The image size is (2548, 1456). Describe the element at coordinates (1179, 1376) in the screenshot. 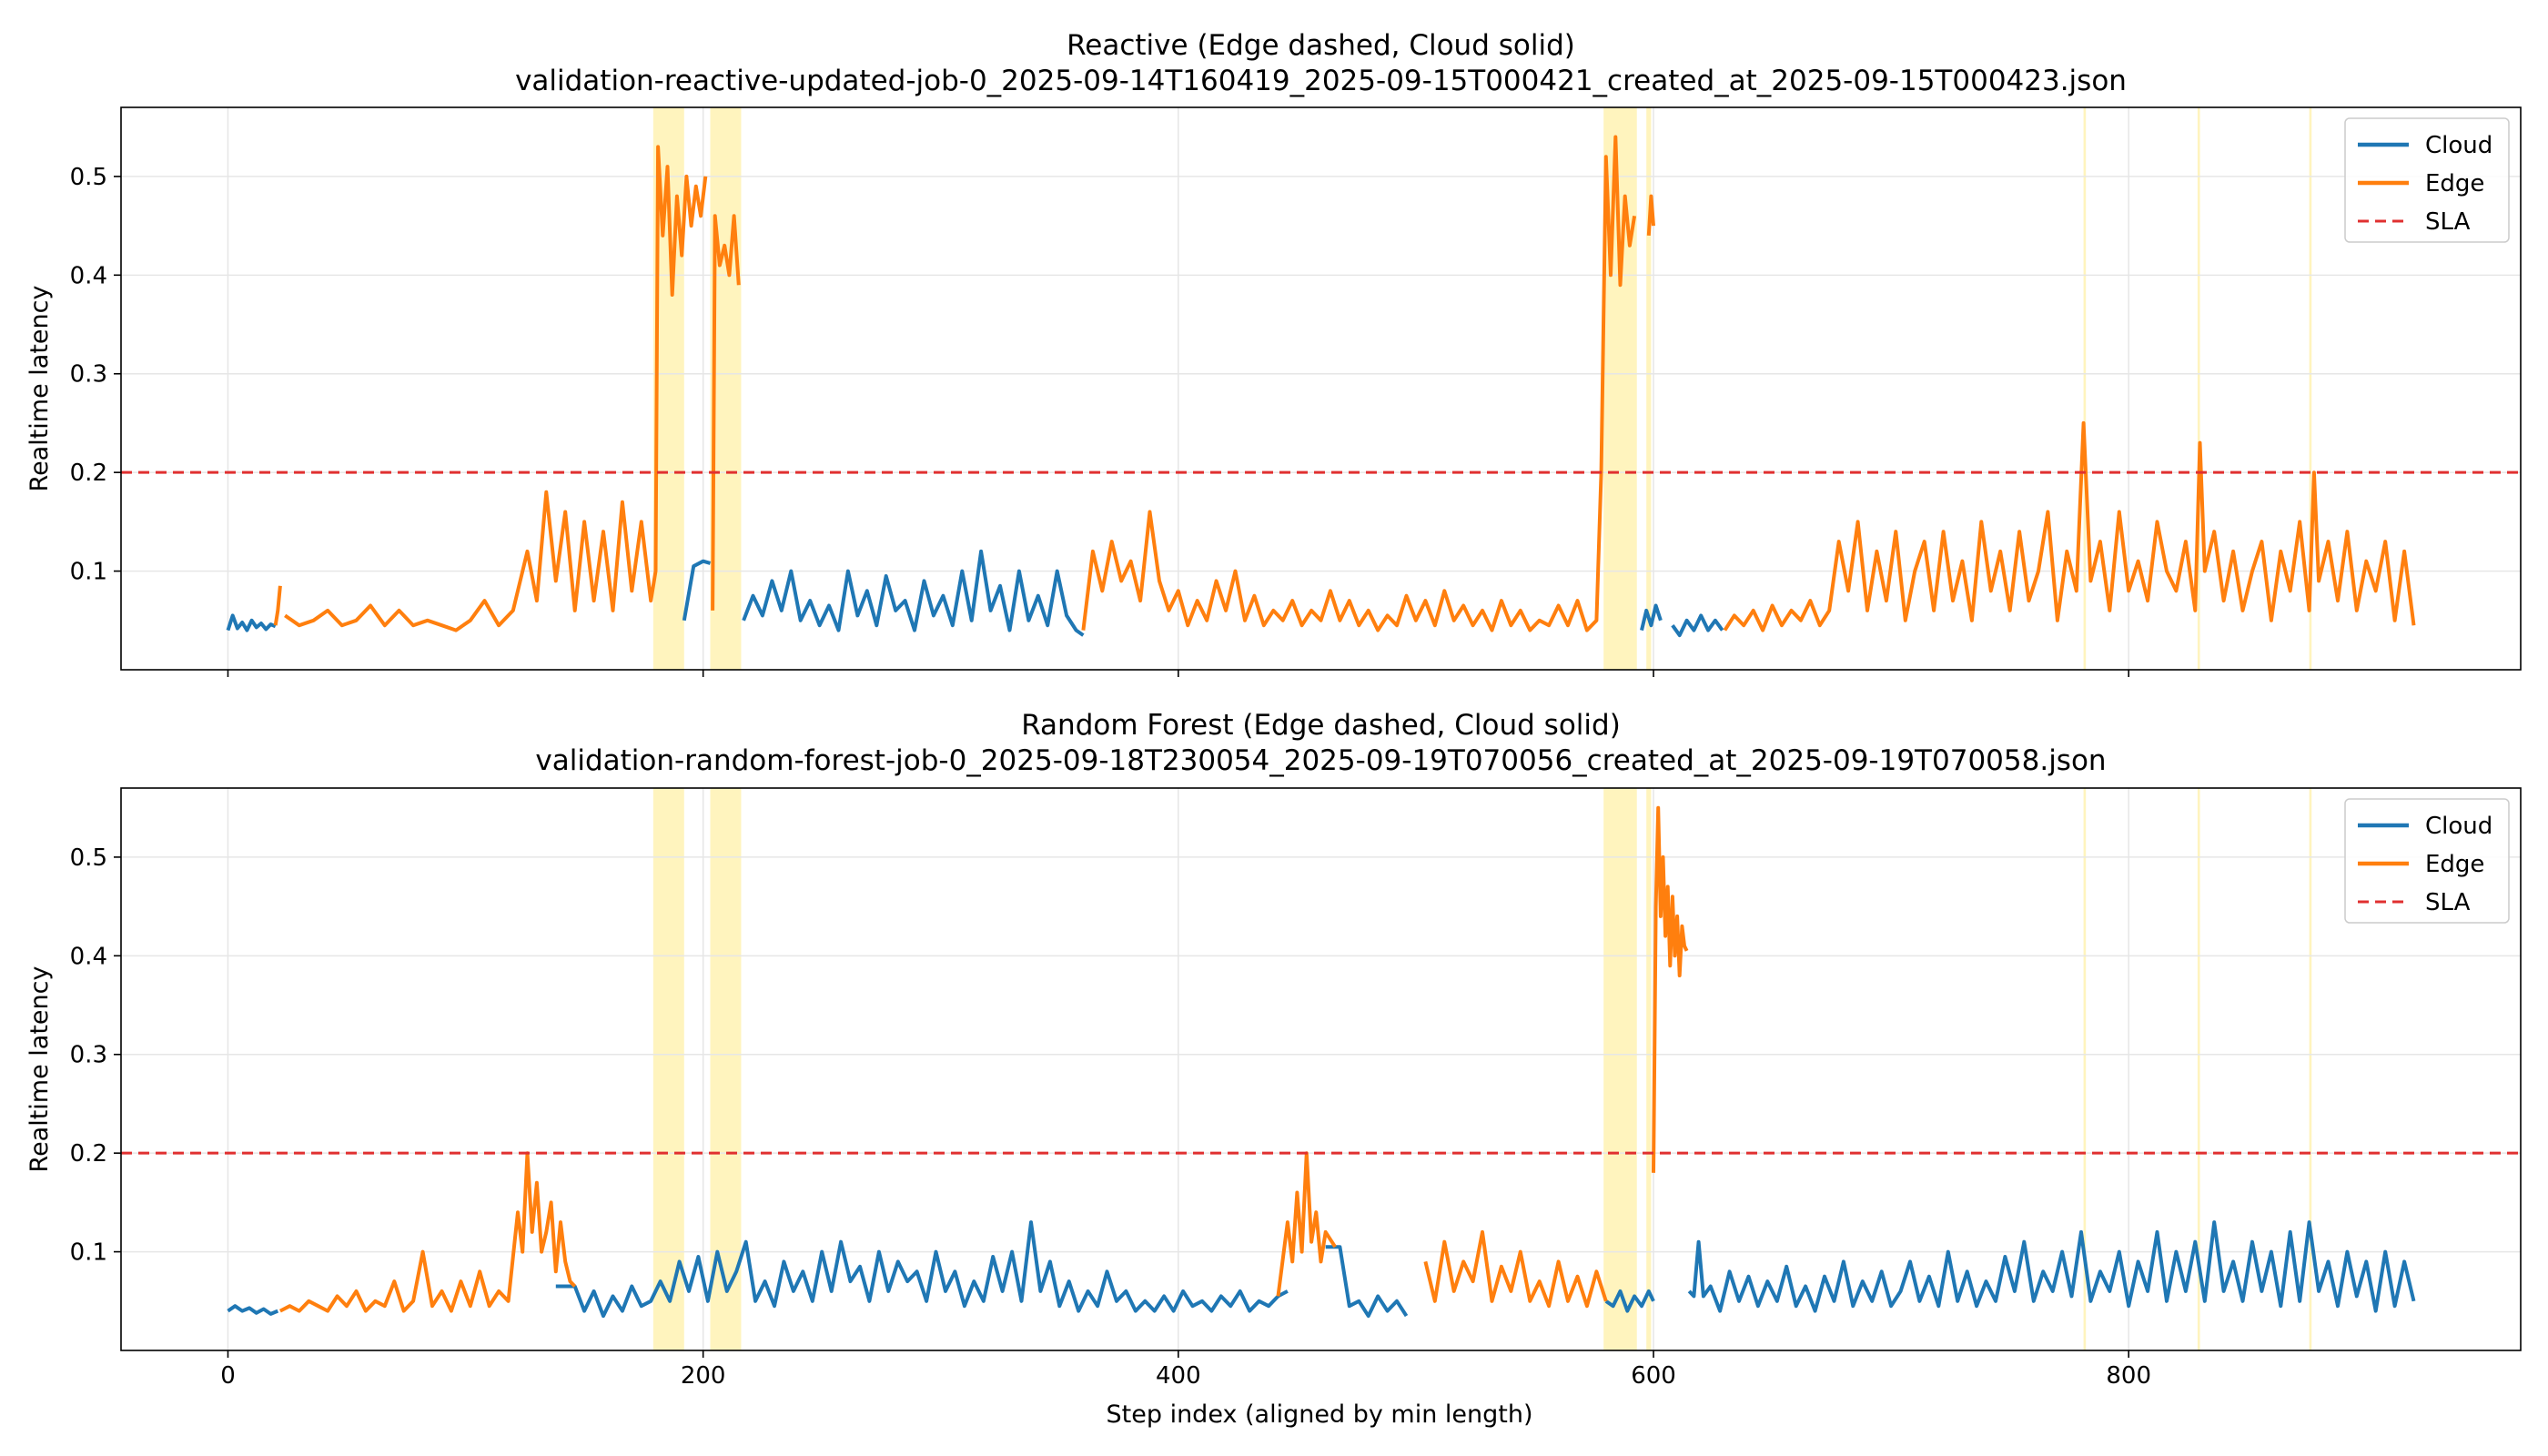

I see `random-forest-x-tick-label: 400` at that location.